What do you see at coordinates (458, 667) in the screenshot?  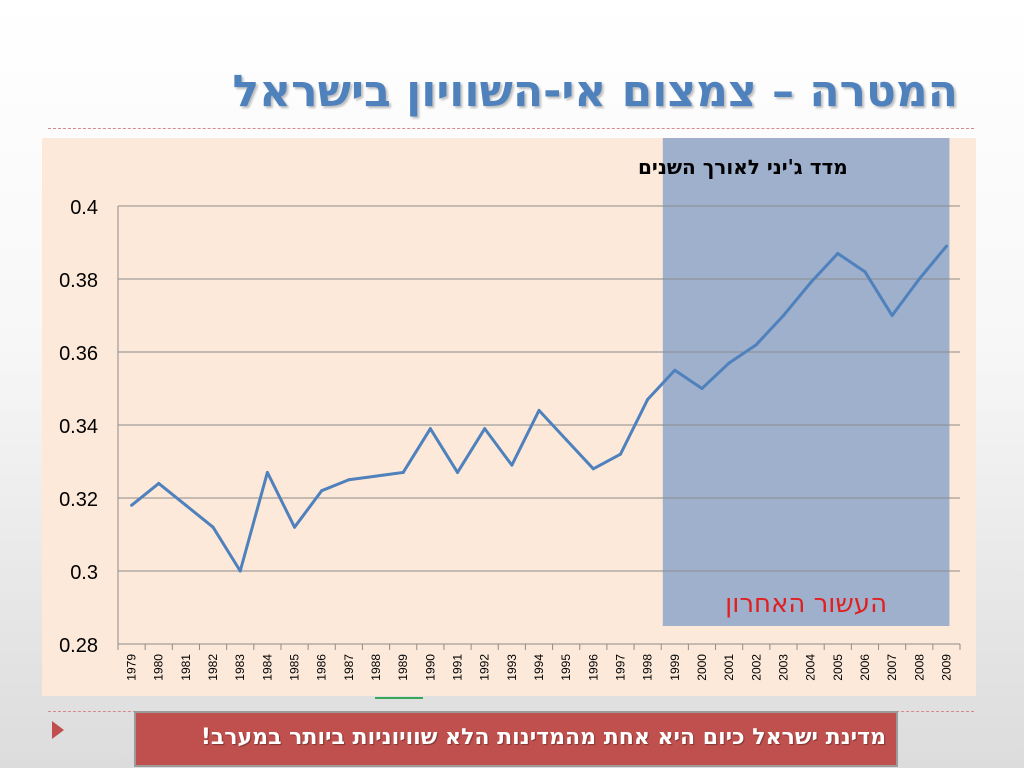 I see `x-tick-label: 1991` at bounding box center [458, 667].